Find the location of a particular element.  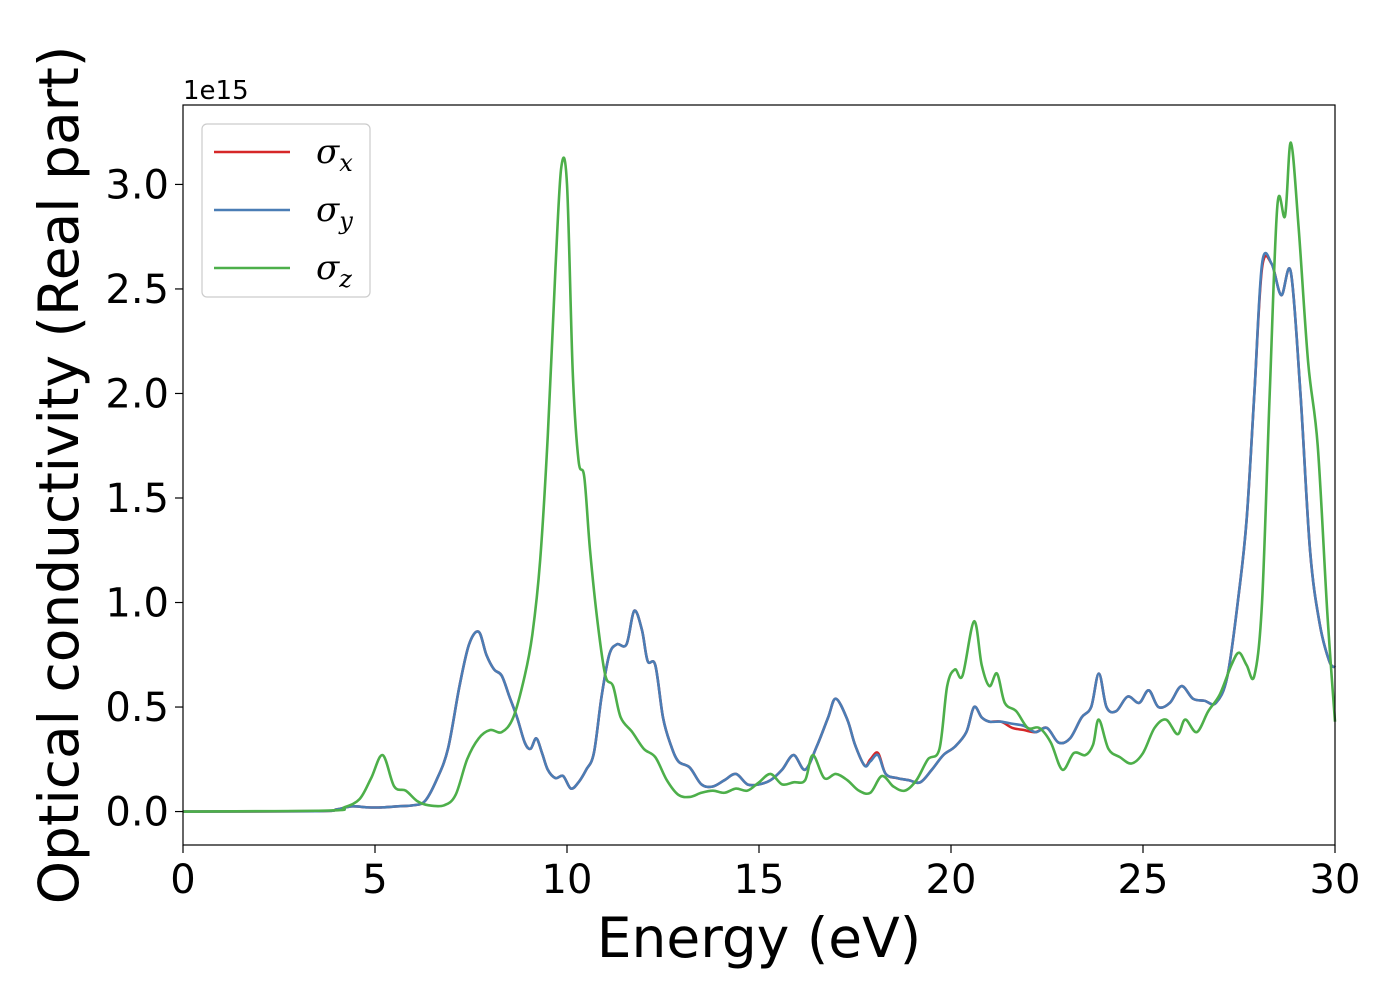

x-tick-label: 15 is located at coordinates (759, 880).